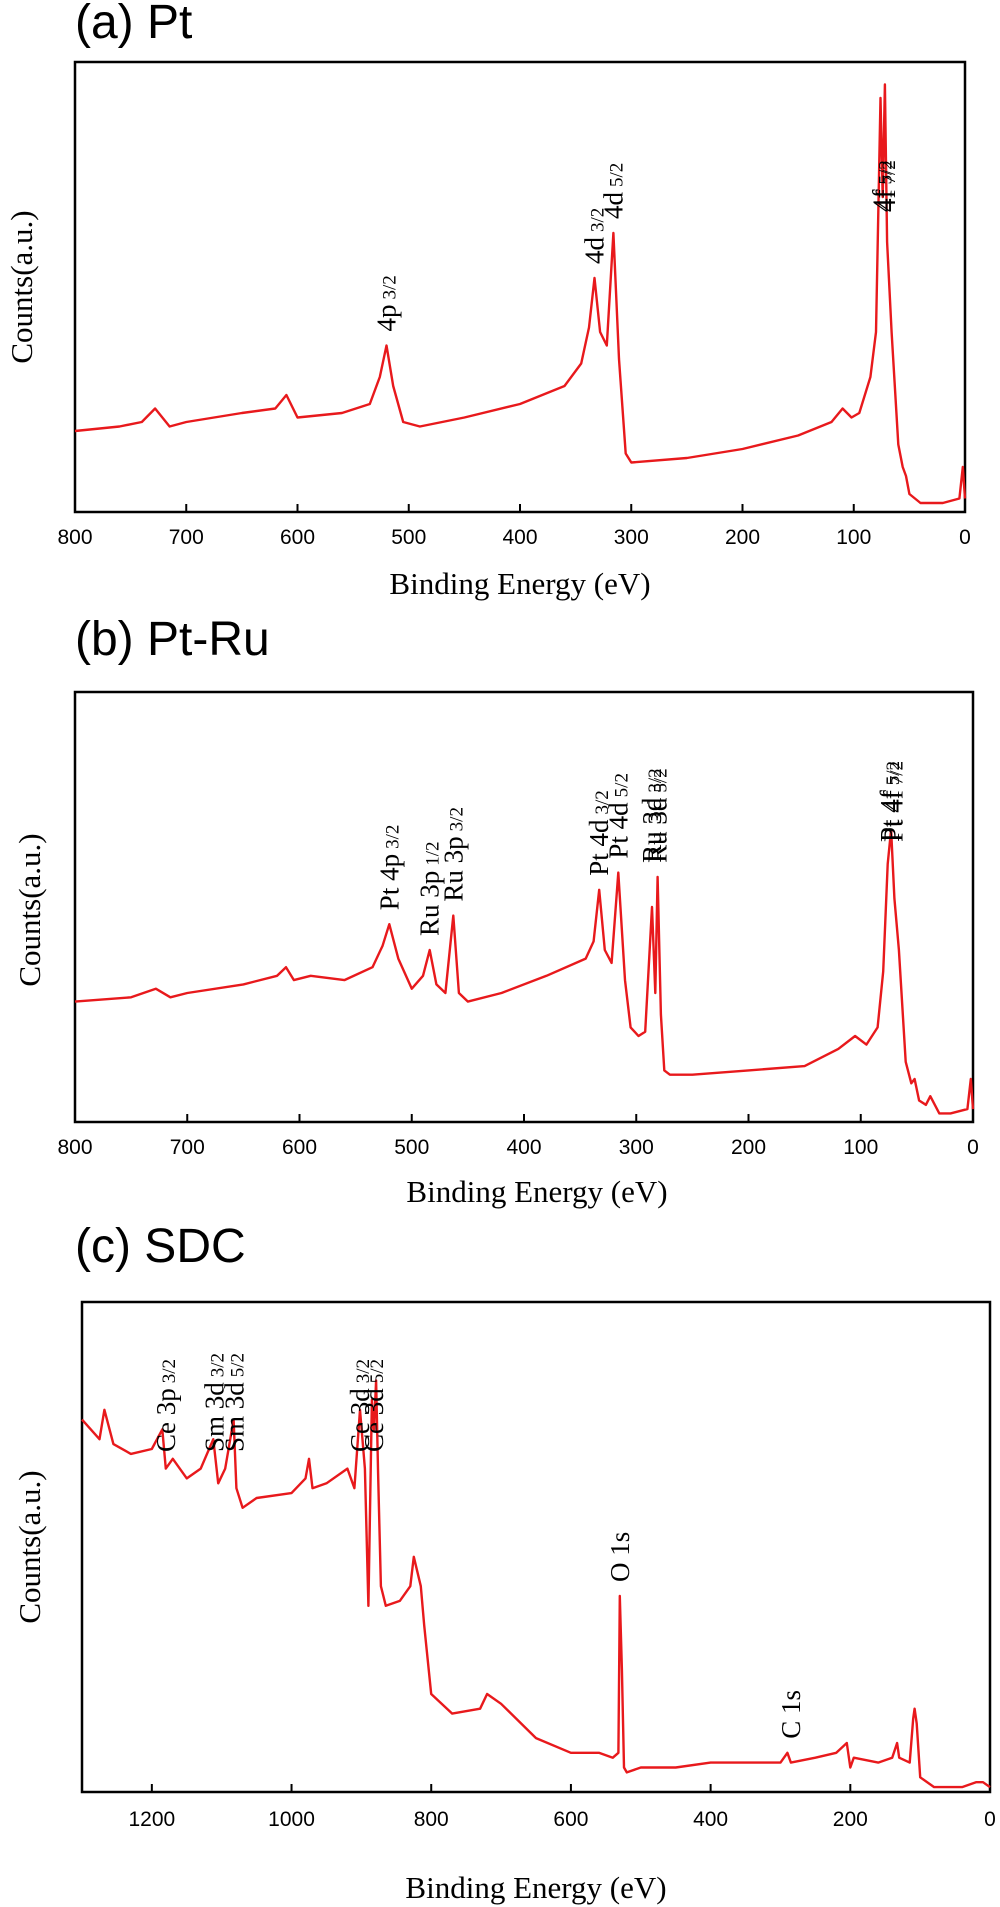 This screenshot has height=1907, width=1000. I want to click on peak-label: Ru 3d 5/2, so click(658, 815).